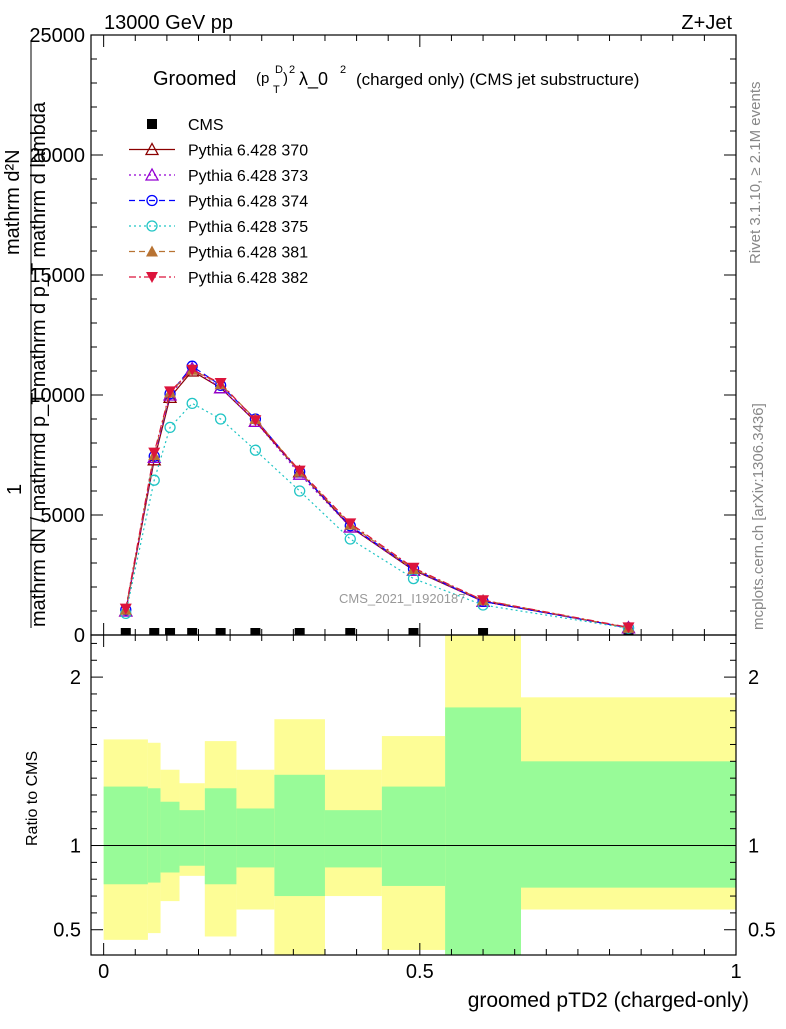 The width and height of the screenshot is (786, 1029). Describe the element at coordinates (248, 176) in the screenshot. I see `legend-label: Pythia 6.428 373` at that location.